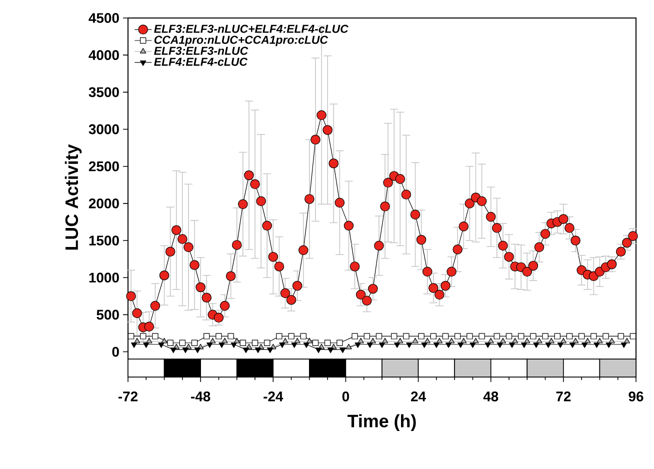 The height and width of the screenshot is (469, 654). I want to click on x-tick-label: -24, so click(274, 397).